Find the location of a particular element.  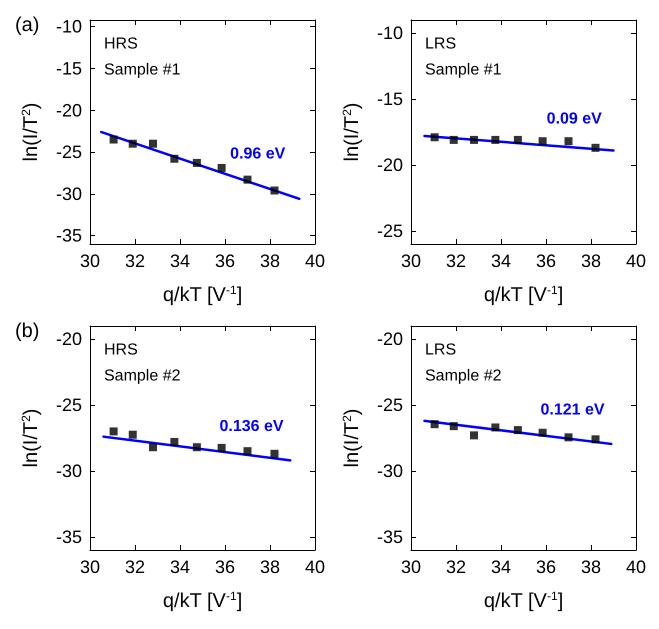

annotation: 0.09 eV is located at coordinates (574, 119).